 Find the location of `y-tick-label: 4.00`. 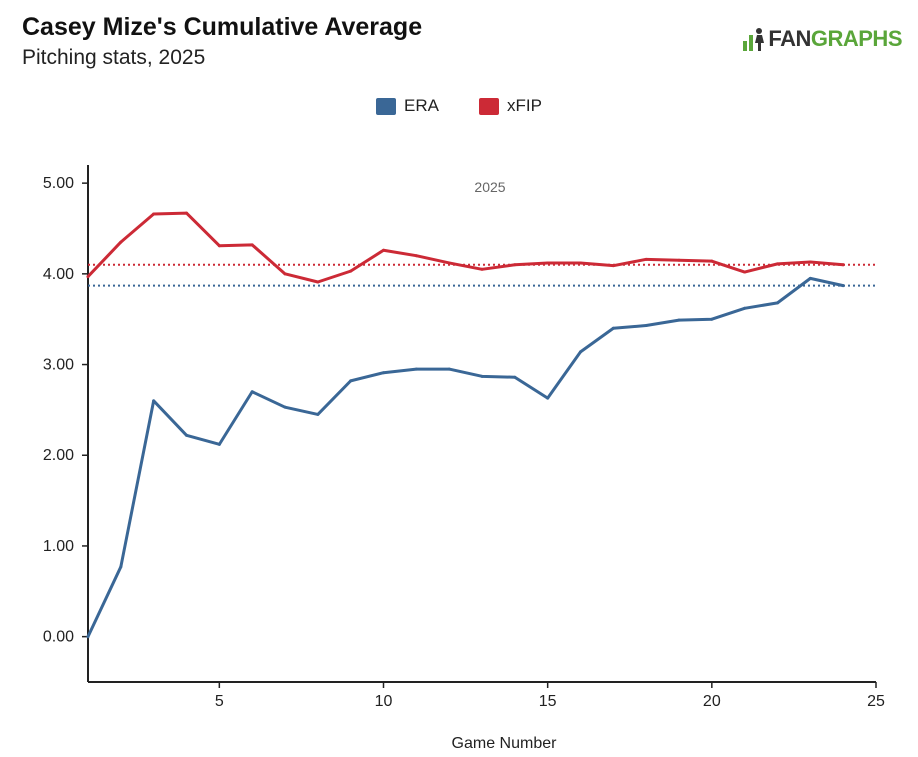

y-tick-label: 4.00 is located at coordinates (58, 274).